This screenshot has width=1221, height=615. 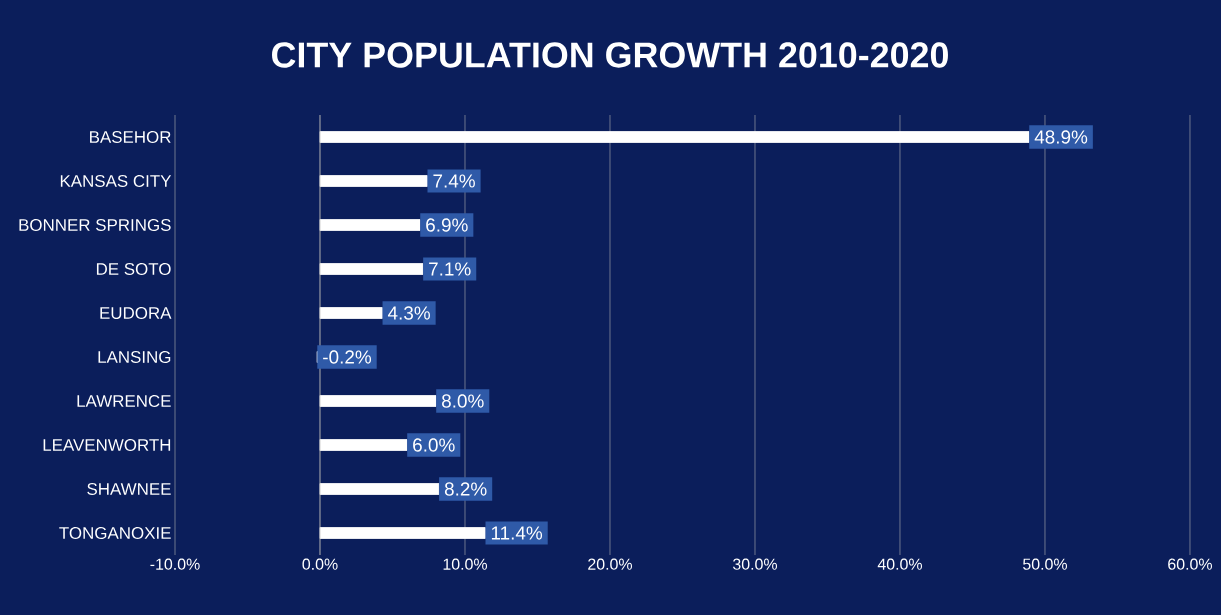 What do you see at coordinates (463, 401) in the screenshot?
I see `data-label: 8.0%` at bounding box center [463, 401].